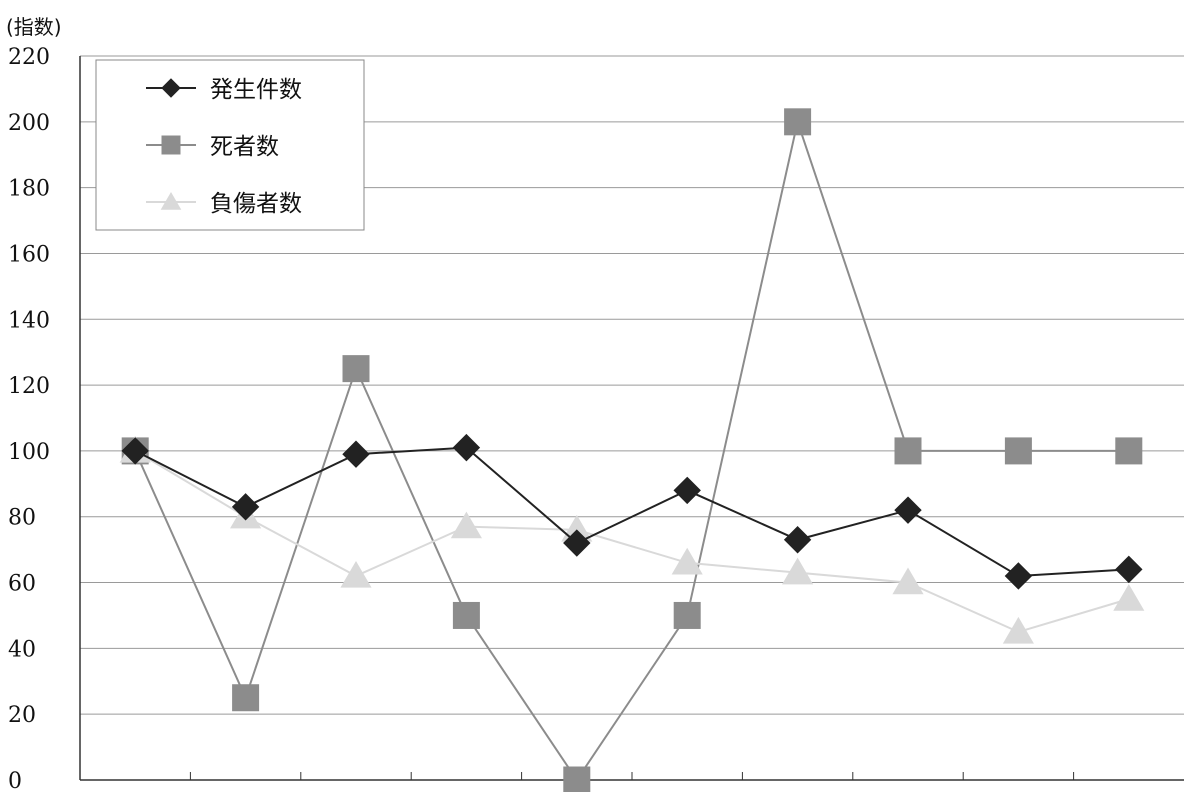  I want to click on y-tick-label: 80, so click(22, 518).